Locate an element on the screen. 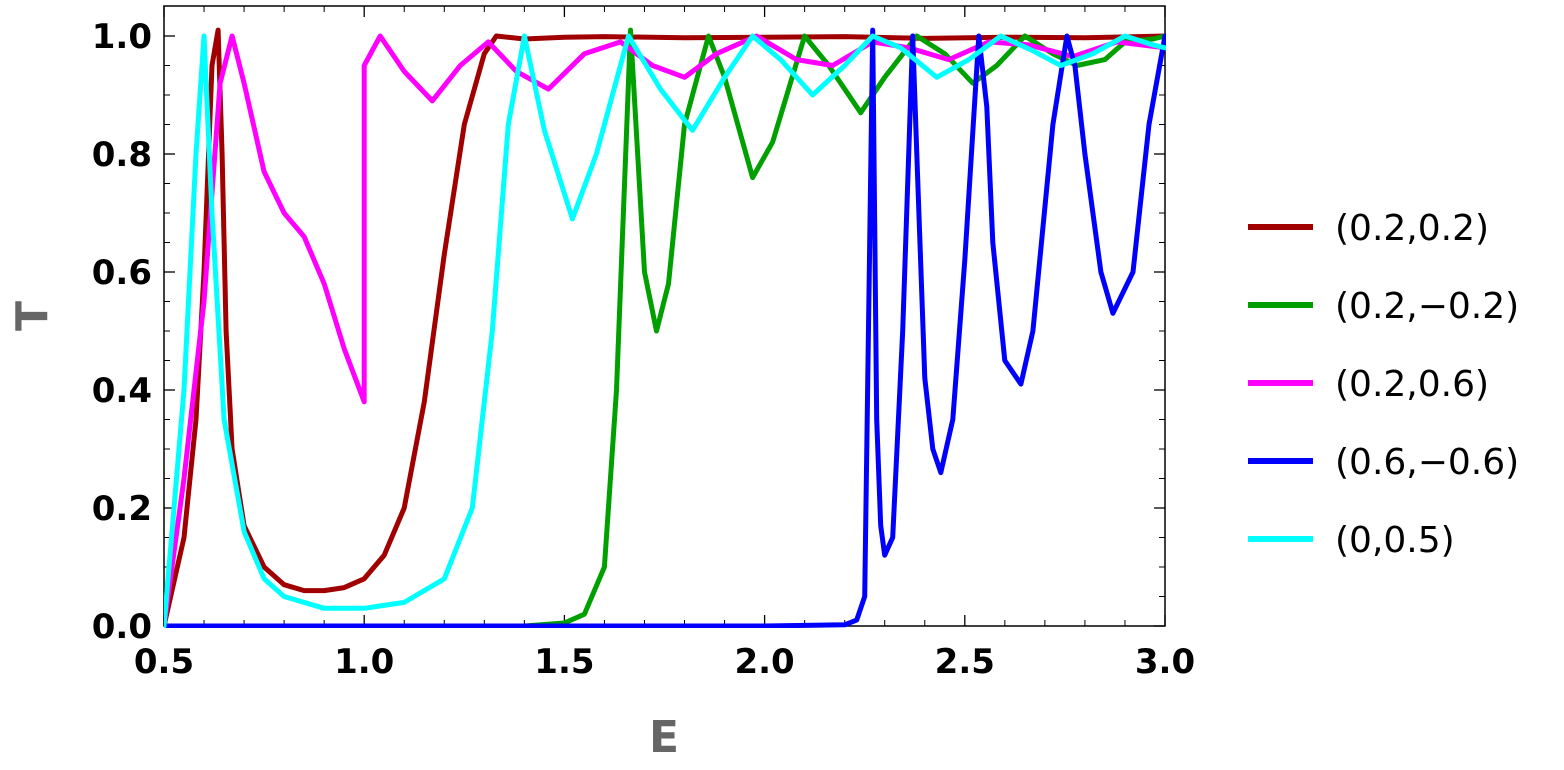  y-tick-label: 0.6 is located at coordinates (122, 273).